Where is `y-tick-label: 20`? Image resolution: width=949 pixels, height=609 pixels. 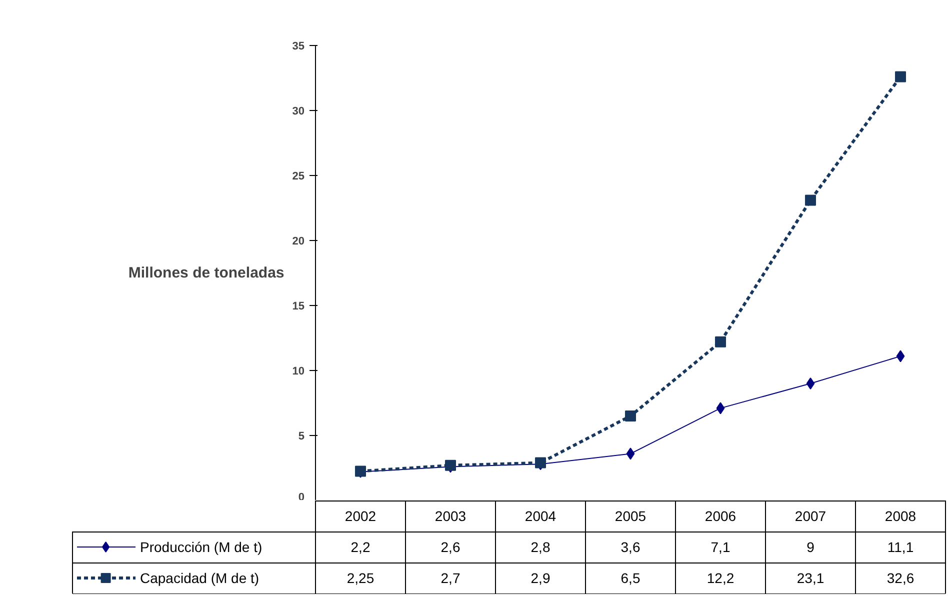
y-tick-label: 20 is located at coordinates (298, 242).